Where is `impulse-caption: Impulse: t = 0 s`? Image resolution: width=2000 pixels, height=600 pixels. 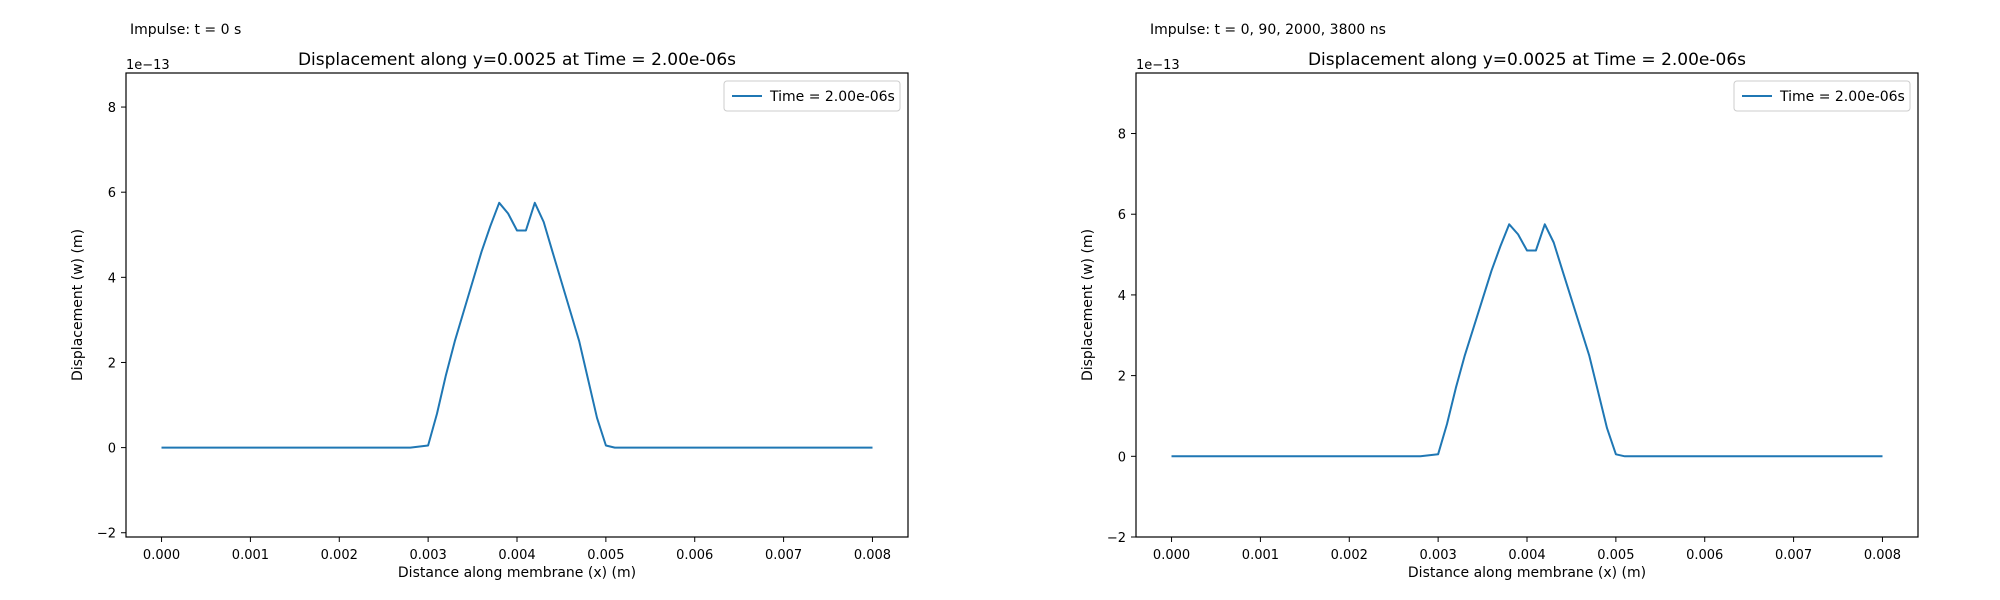
impulse-caption: Impulse: t = 0 s is located at coordinates (186, 30).